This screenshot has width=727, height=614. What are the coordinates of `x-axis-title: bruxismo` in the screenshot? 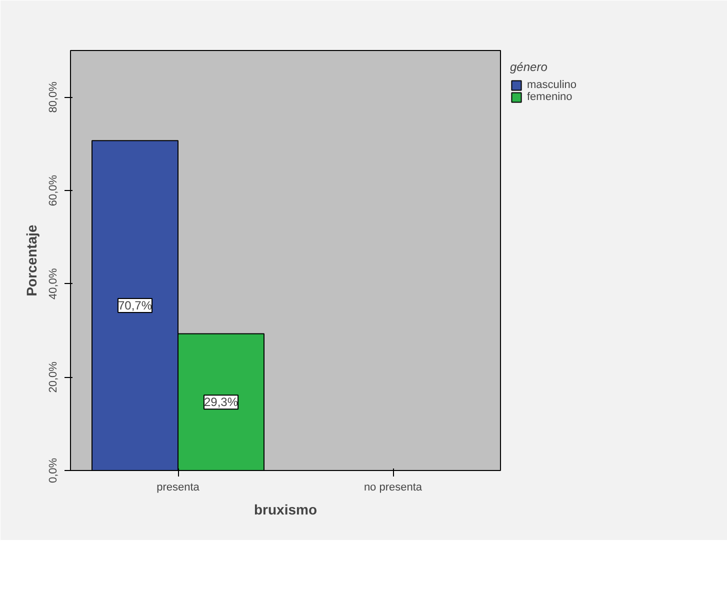 It's located at (286, 510).